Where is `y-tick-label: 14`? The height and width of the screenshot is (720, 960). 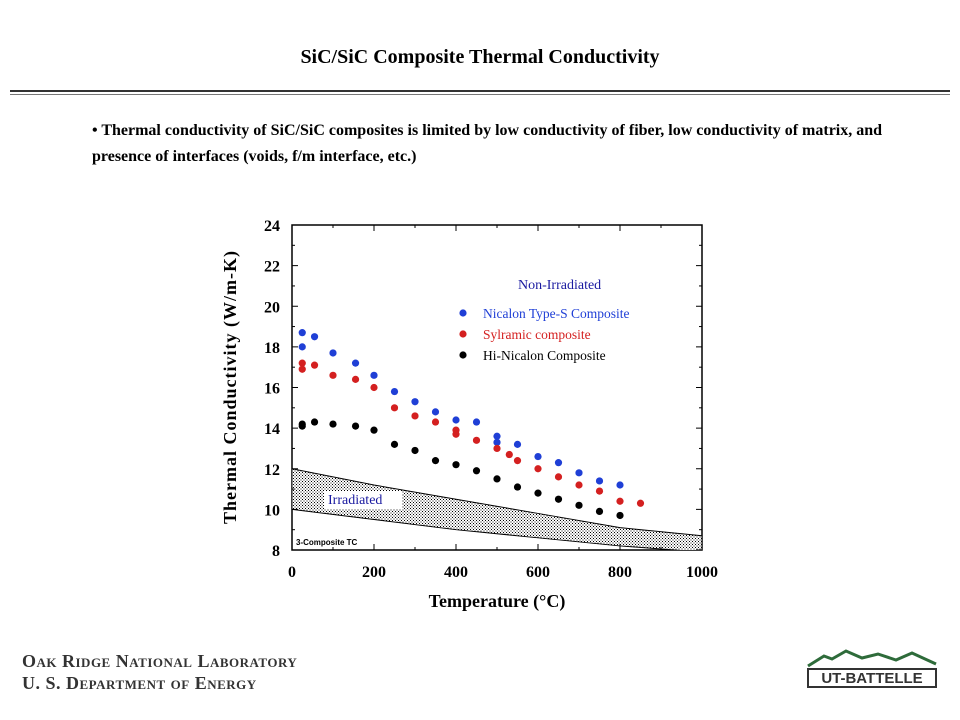
y-tick-label: 14 is located at coordinates (272, 429).